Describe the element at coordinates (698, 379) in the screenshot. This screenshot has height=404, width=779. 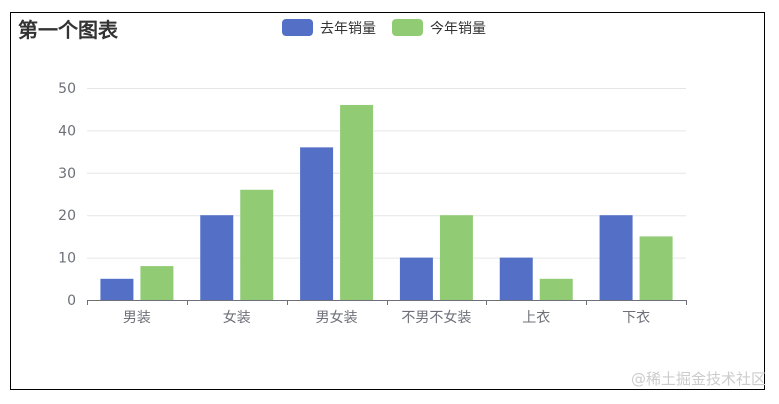
I see `watermark: @稀土掘金技术社区` at that location.